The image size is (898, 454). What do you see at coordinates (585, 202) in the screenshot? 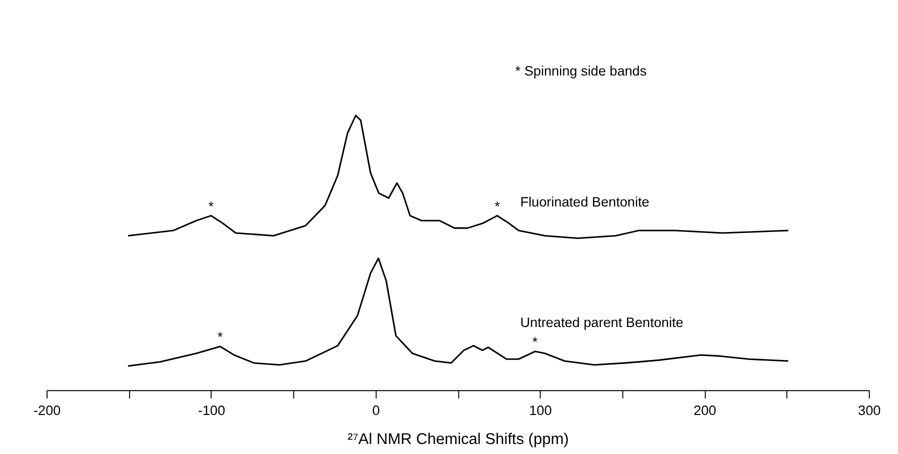
I see `series-label: Fluorinated Bentonite` at bounding box center [585, 202].